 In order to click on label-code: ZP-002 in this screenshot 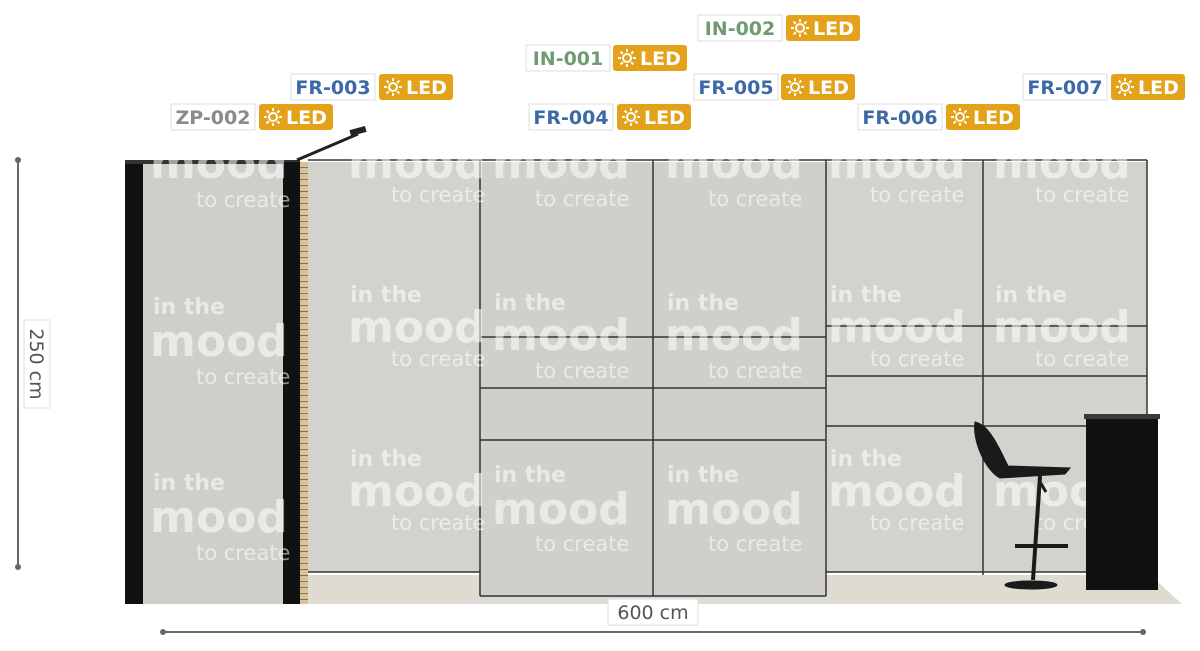, I will do `click(213, 118)`.